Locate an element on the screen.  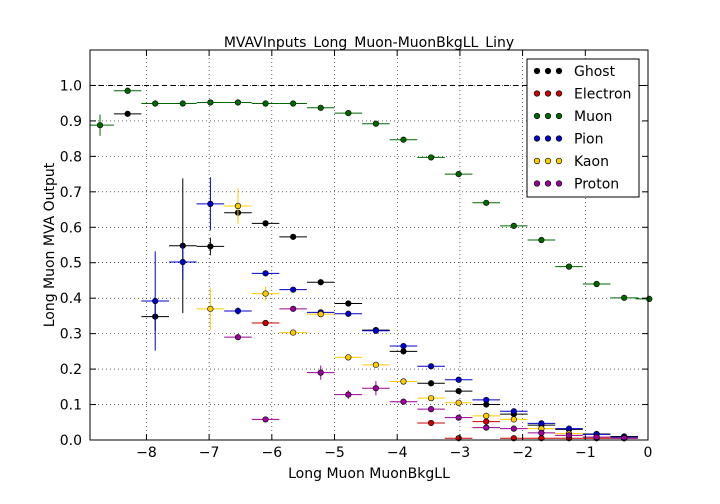
y-tick-label: 0.2 is located at coordinates (71, 370).